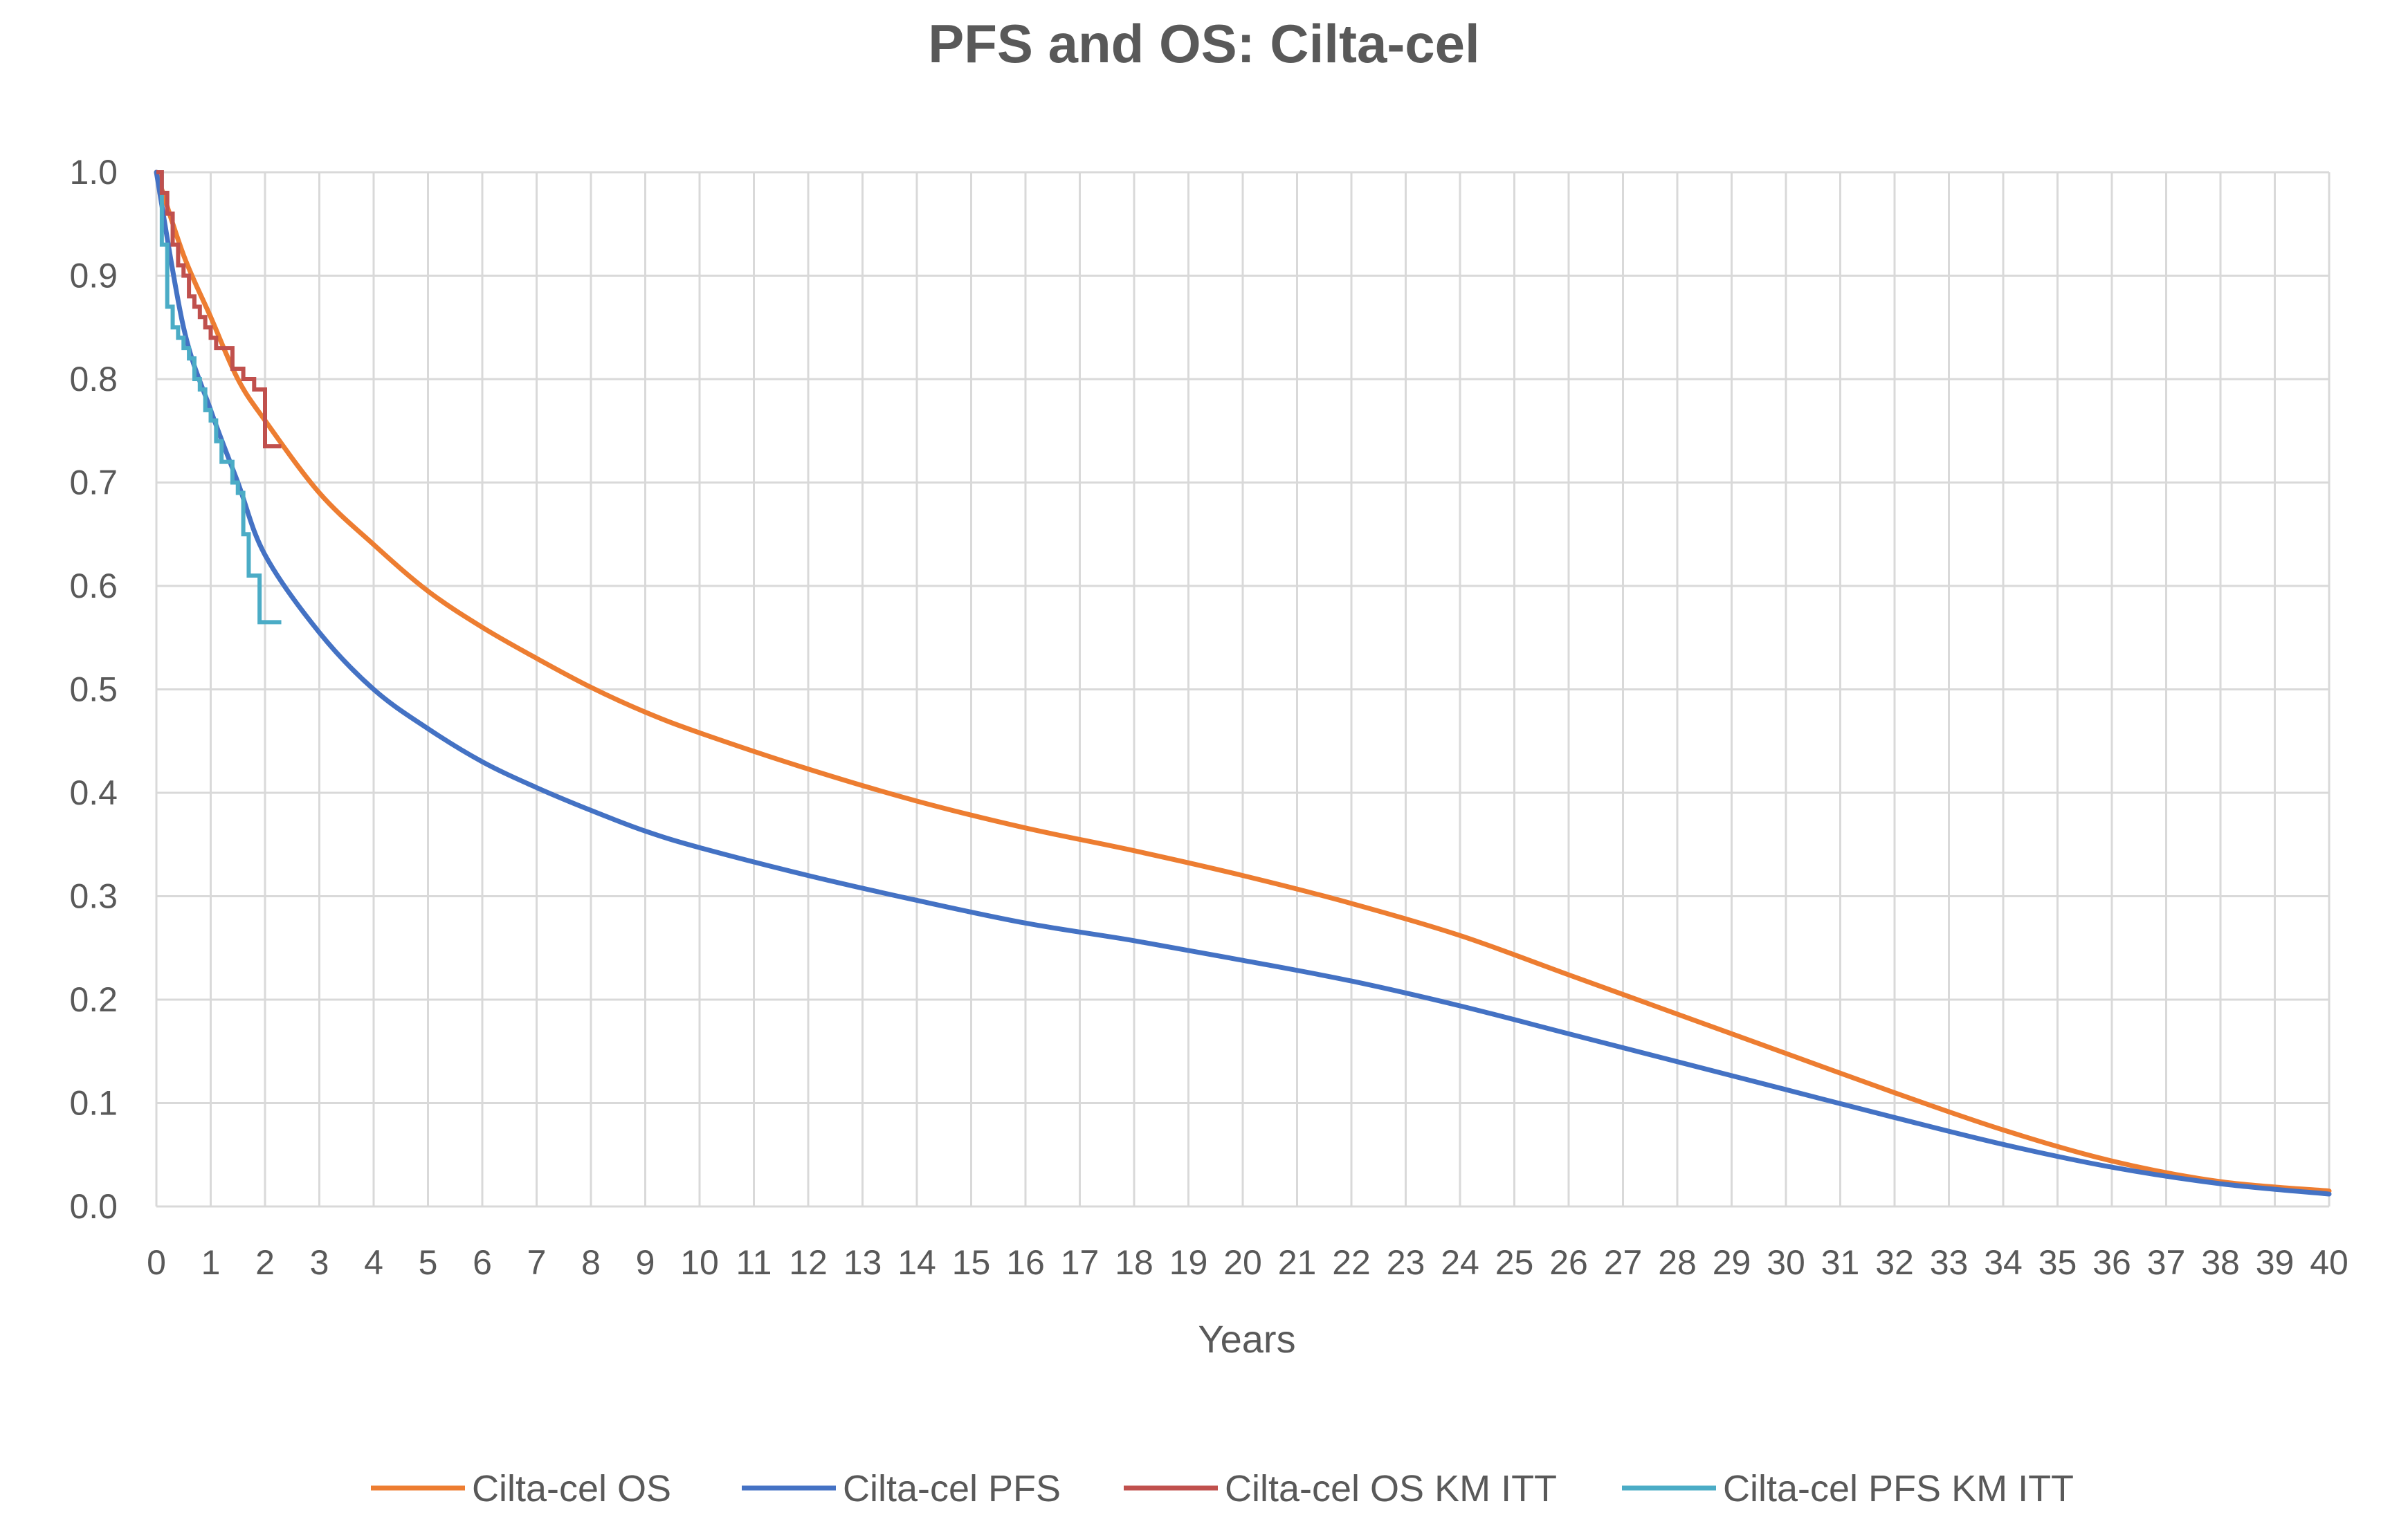  I want to click on x-tick-label: 12, so click(808, 1262).